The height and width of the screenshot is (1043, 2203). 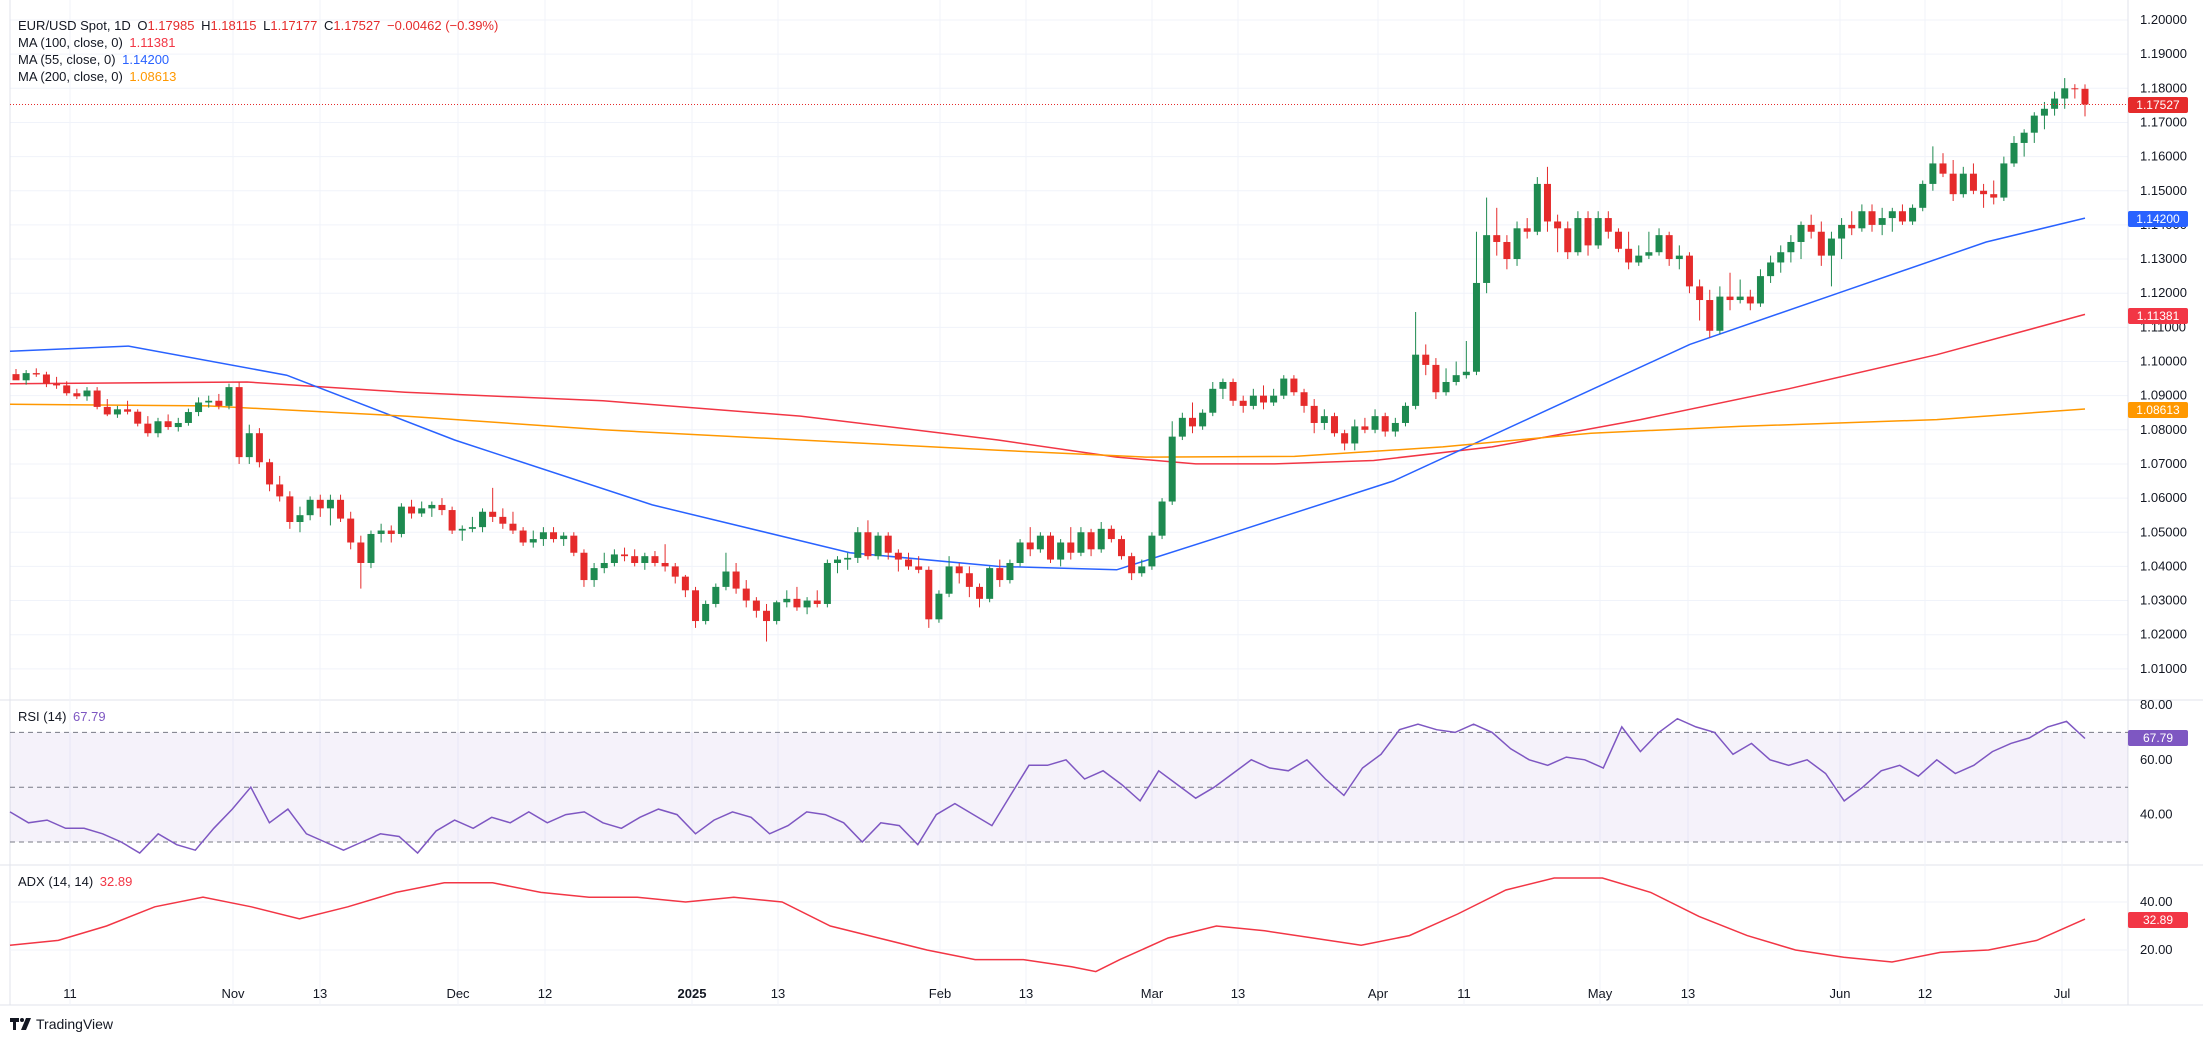 I want to click on tradingview-logo: TradingView, so click(x=61, y=1024).